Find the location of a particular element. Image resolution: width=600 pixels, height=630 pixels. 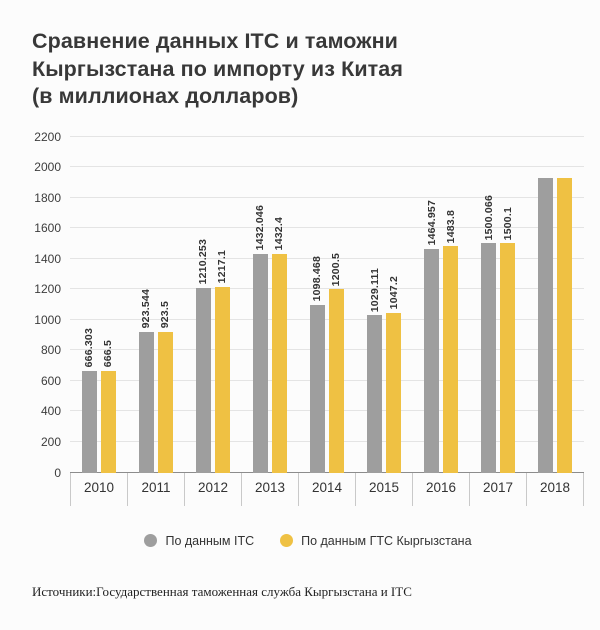

bar-group-2017: 1500.066 1500.1 is located at coordinates (498, 305).